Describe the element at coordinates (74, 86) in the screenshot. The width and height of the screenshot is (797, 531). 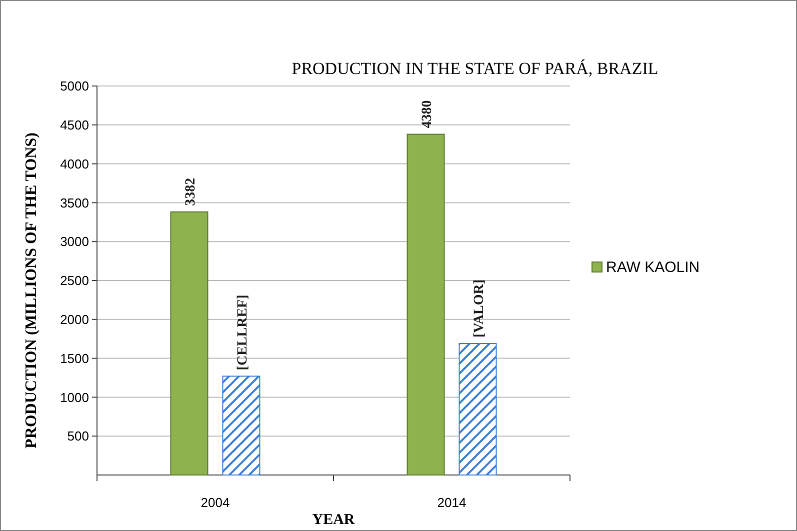
I see `y-tick-label: 5000` at that location.